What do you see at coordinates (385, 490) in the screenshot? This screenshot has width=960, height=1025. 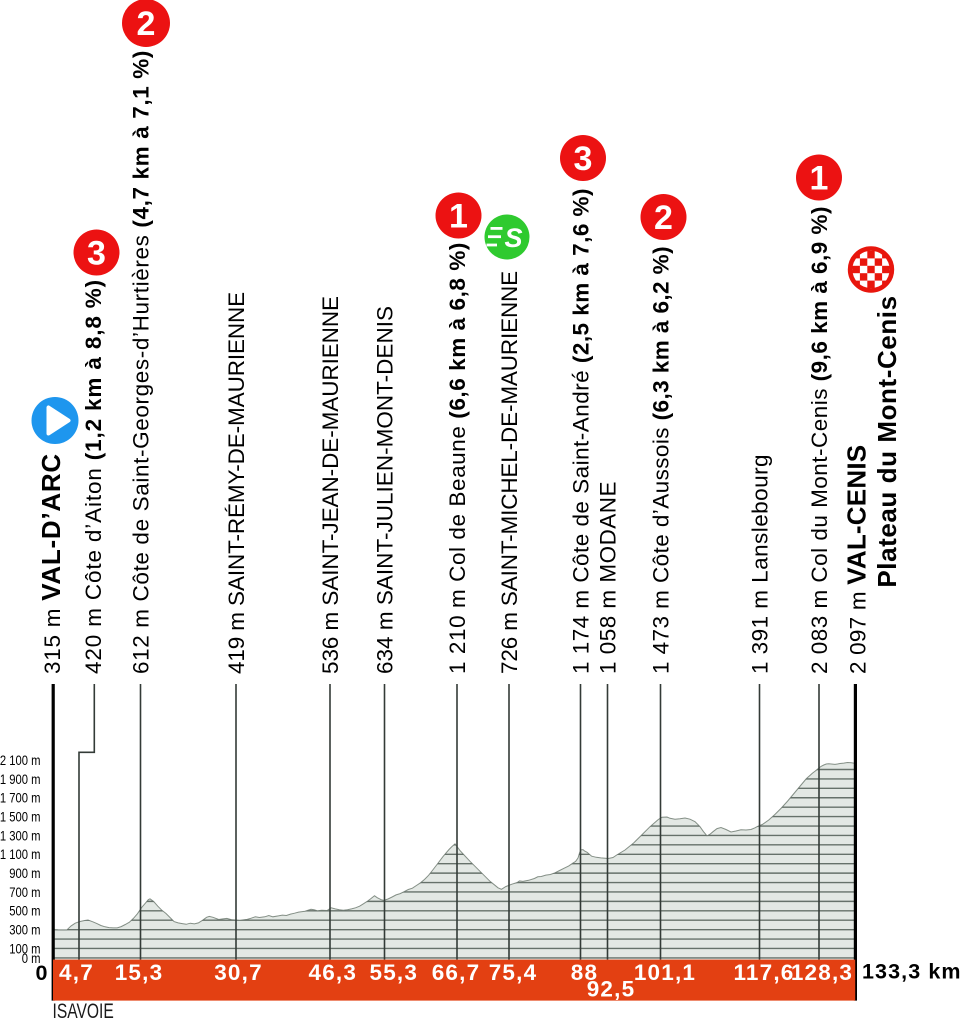 I see `svg-text: 634 m SAINT-JULIEN-MONT-DENIS` at bounding box center [385, 490].